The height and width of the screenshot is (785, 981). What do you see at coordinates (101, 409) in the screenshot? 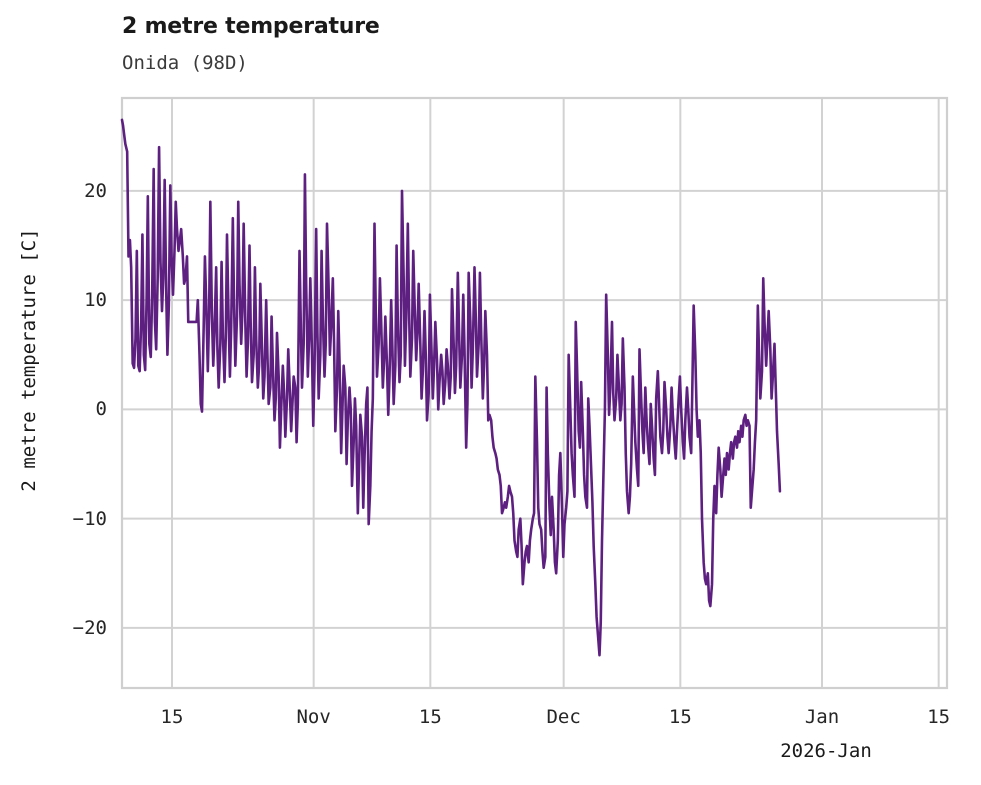
I see `y-tick-label: 0` at bounding box center [101, 409].